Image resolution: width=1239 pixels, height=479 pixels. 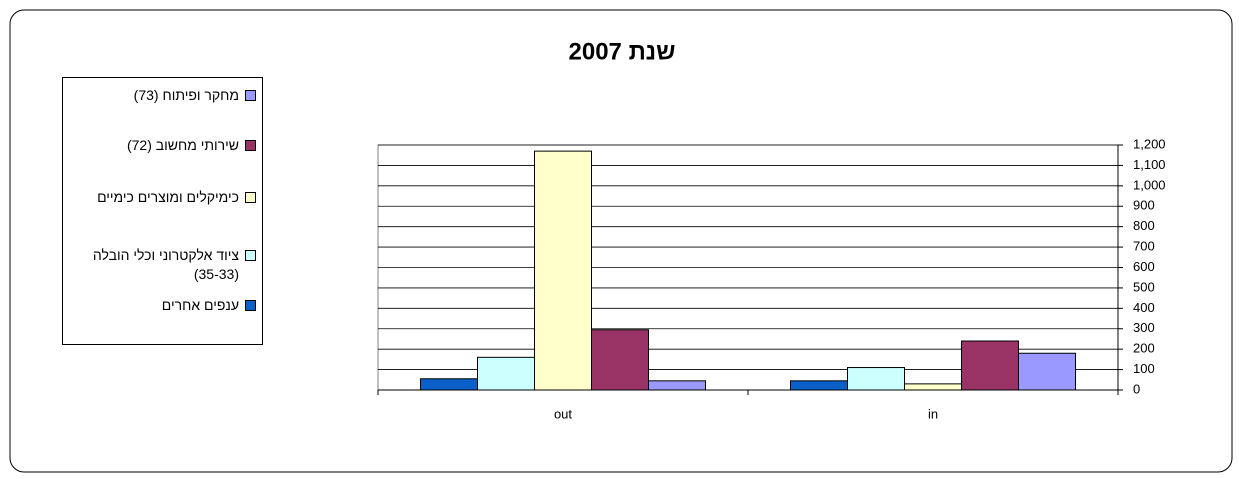 What do you see at coordinates (200, 305) in the screenshot?
I see `legend-label: ענפים אחרים` at bounding box center [200, 305].